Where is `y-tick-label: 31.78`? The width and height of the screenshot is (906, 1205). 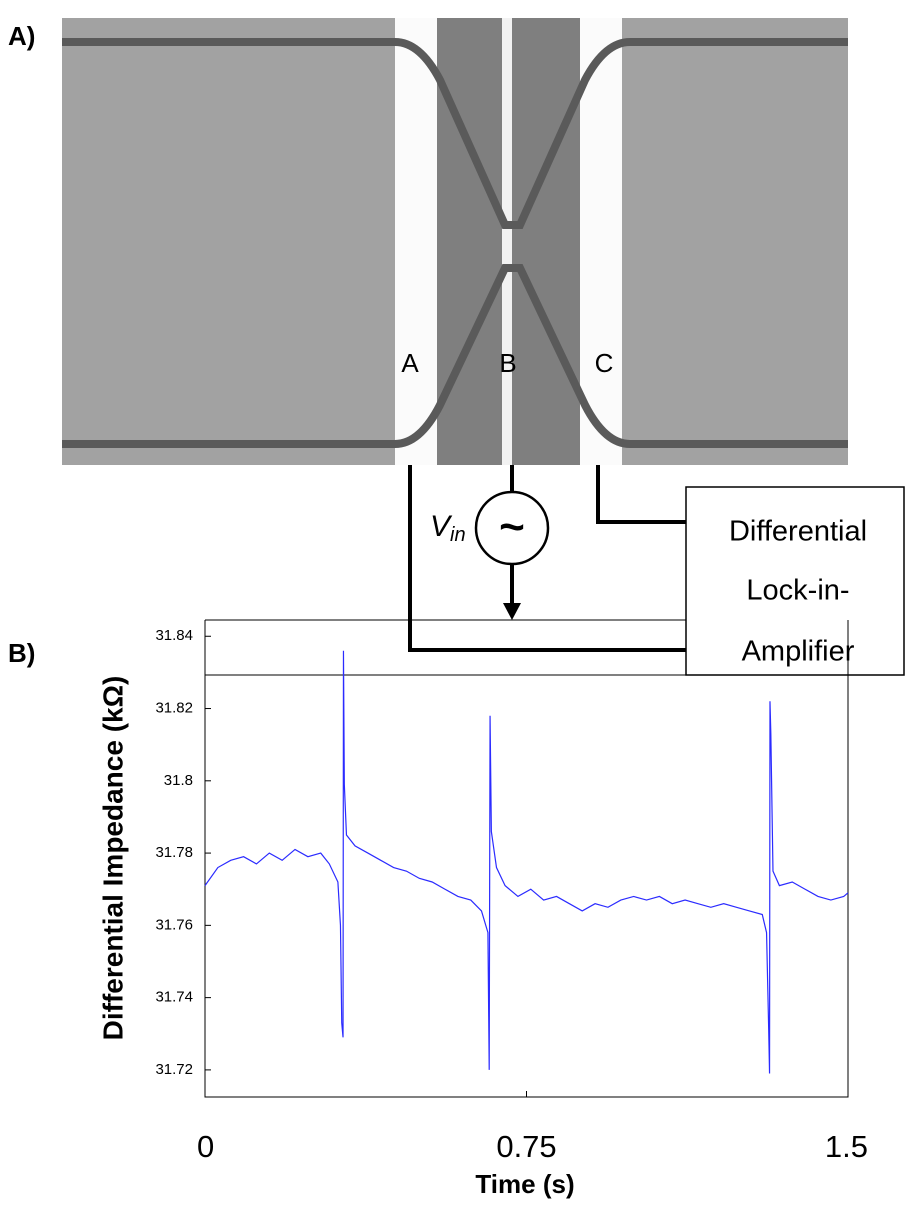 y-tick-label: 31.78 is located at coordinates (174, 852).